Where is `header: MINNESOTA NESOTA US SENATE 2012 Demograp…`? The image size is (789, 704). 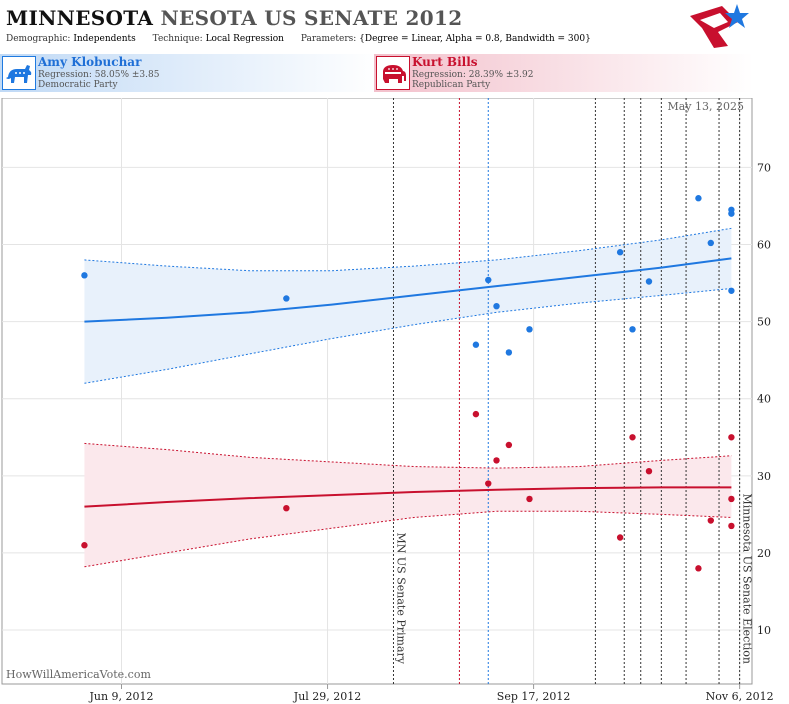
header: MINNESOTA NESOTA US SENATE 2012 Demograp… is located at coordinates (394, 25).